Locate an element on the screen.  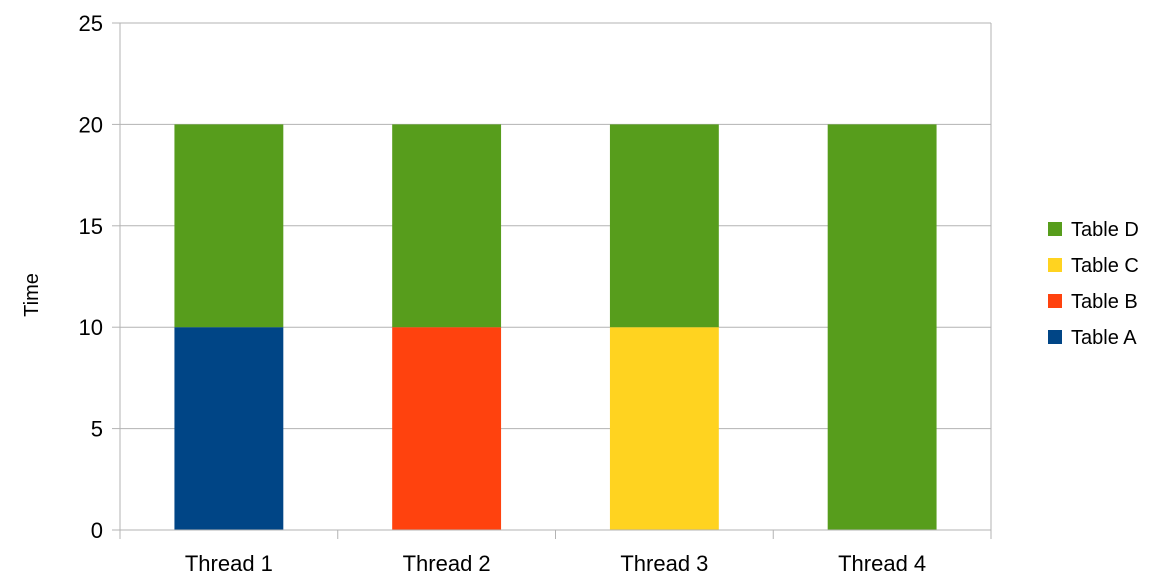
y-axis-label: Time is located at coordinates (32, 295).